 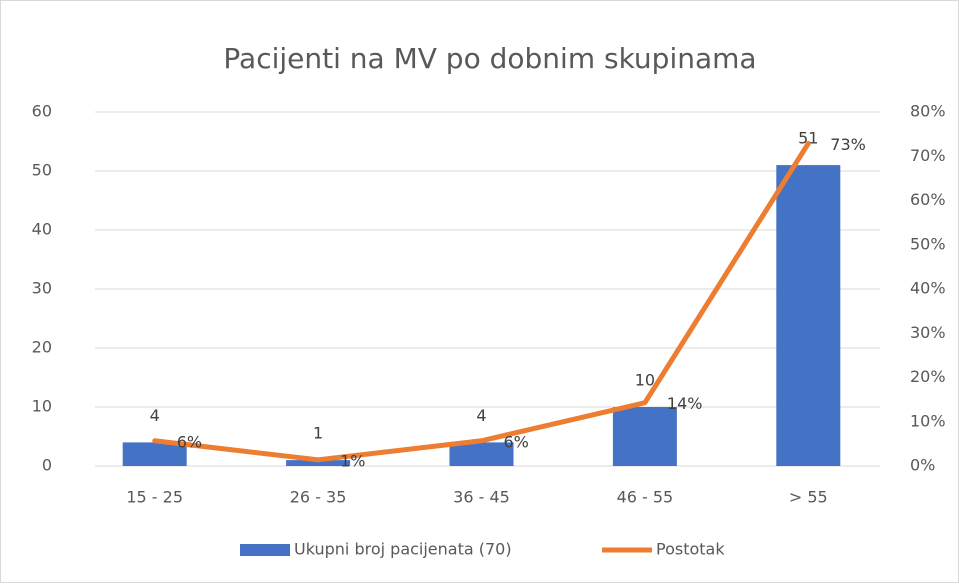 I want to click on y-tick-label: 10, so click(x=42, y=406).